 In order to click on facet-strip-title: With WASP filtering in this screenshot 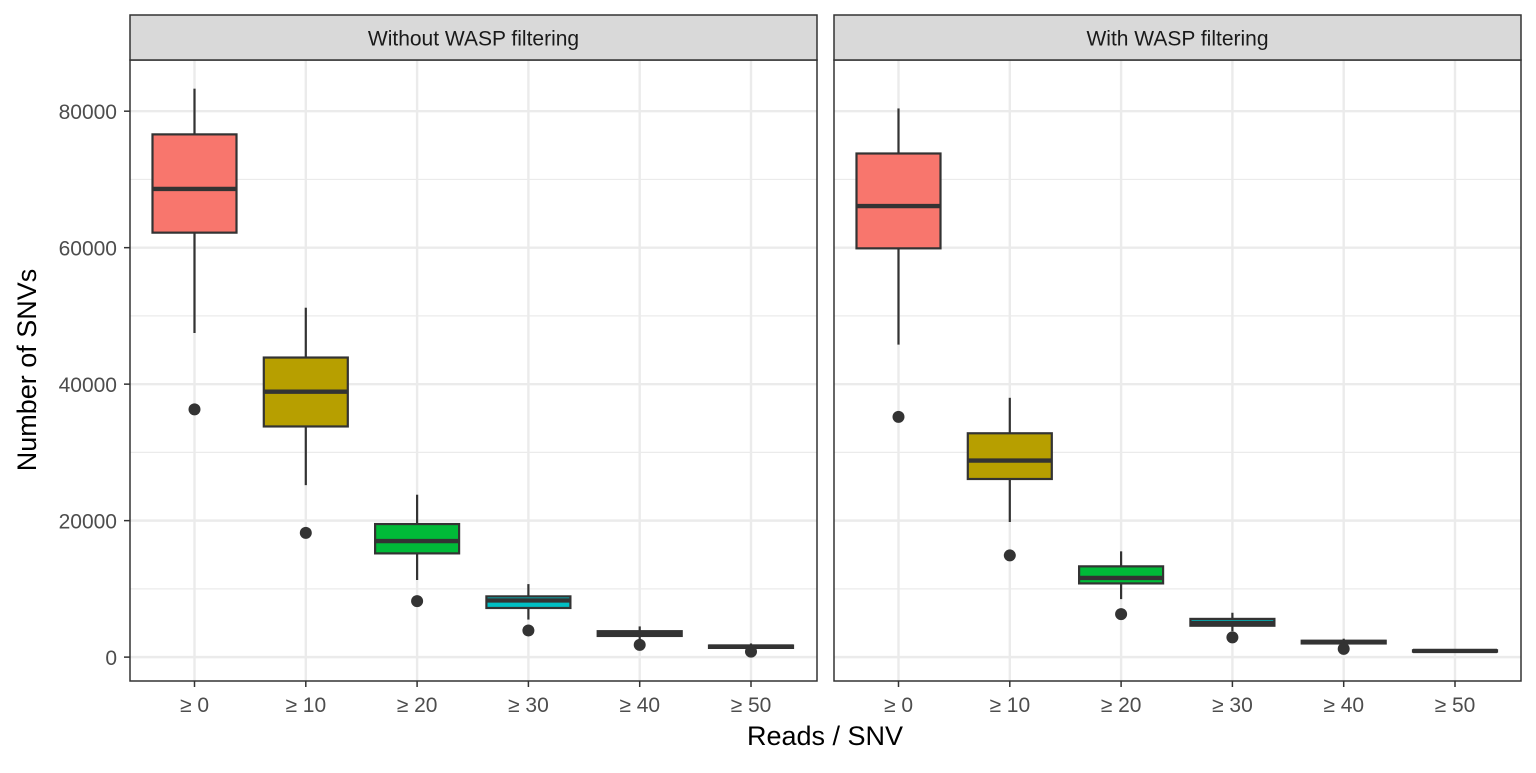, I will do `click(1177, 39)`.